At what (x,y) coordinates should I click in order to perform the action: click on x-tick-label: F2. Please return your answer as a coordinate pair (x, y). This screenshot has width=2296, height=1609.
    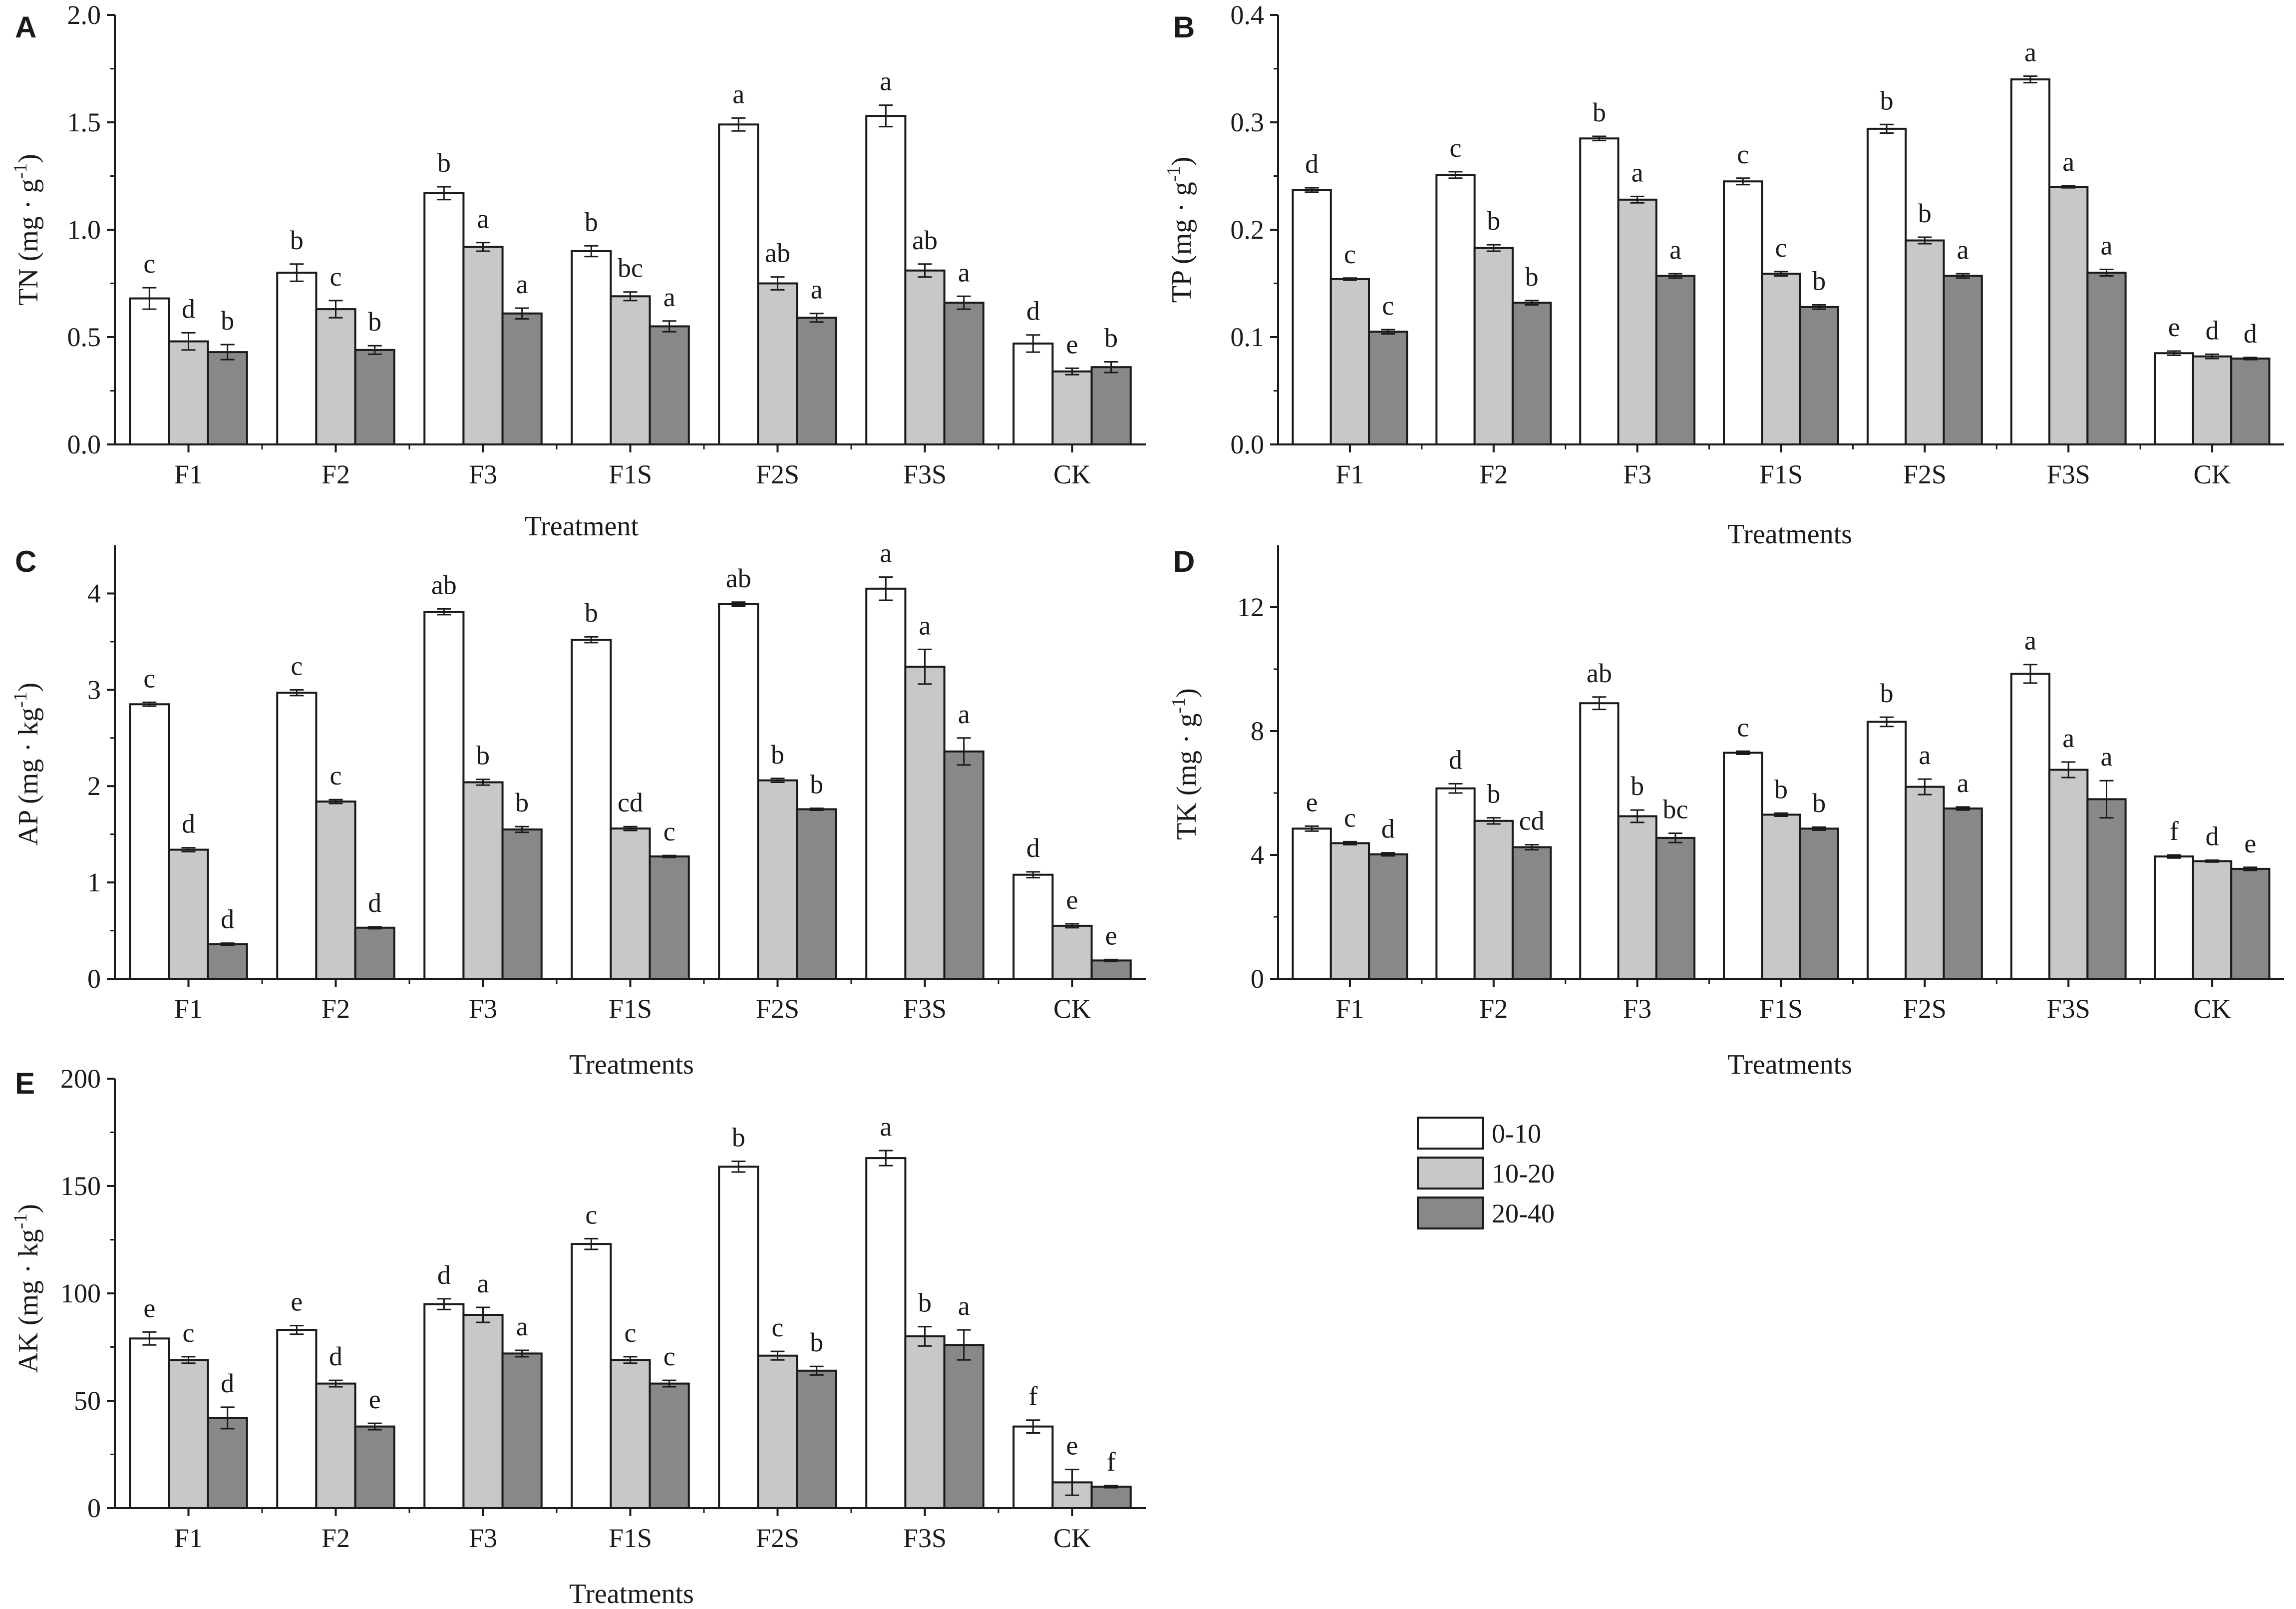
    Looking at the image, I should click on (1493, 1009).